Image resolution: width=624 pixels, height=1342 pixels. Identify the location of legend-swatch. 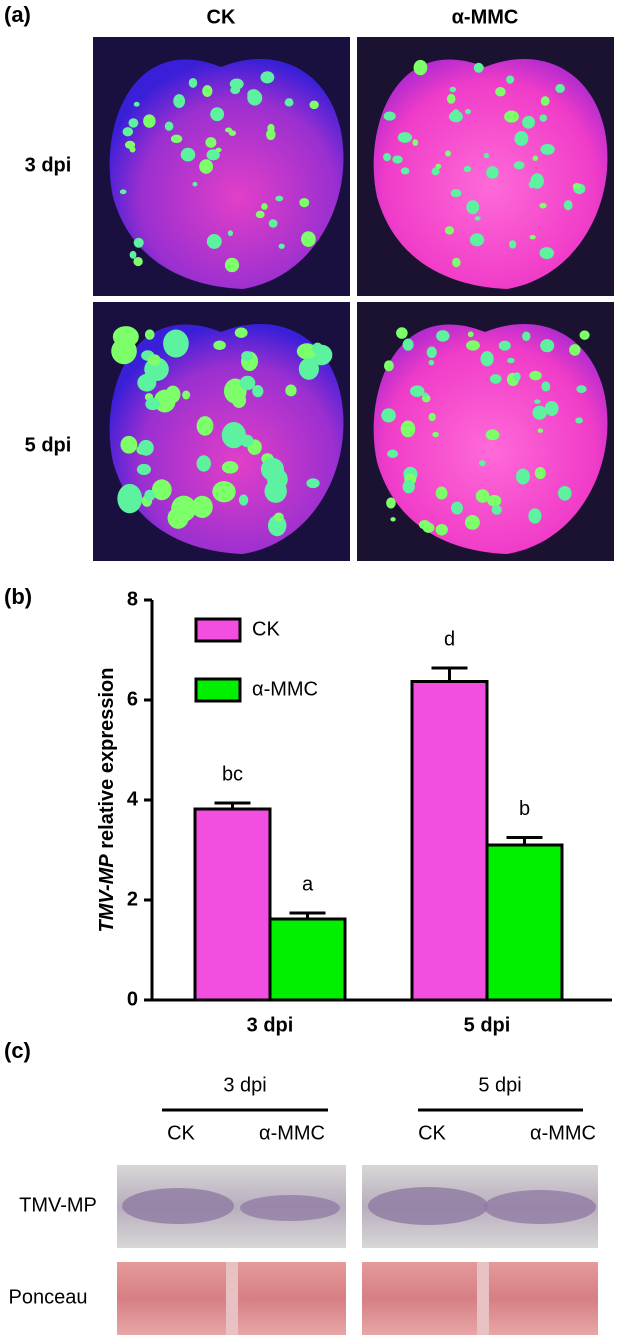
(218, 630).